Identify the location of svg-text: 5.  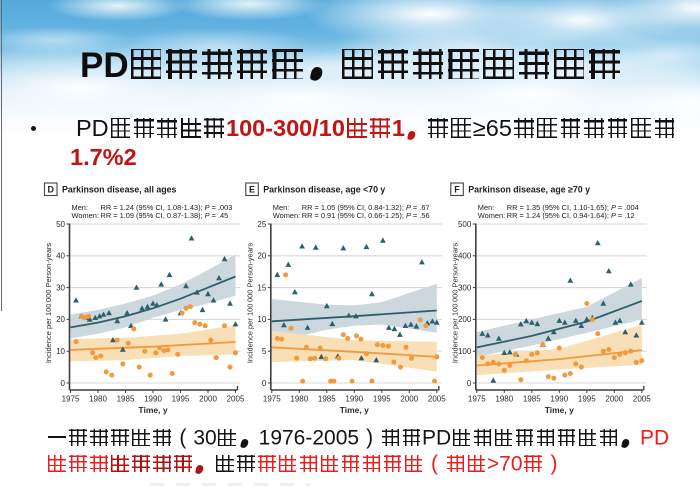
(264, 351).